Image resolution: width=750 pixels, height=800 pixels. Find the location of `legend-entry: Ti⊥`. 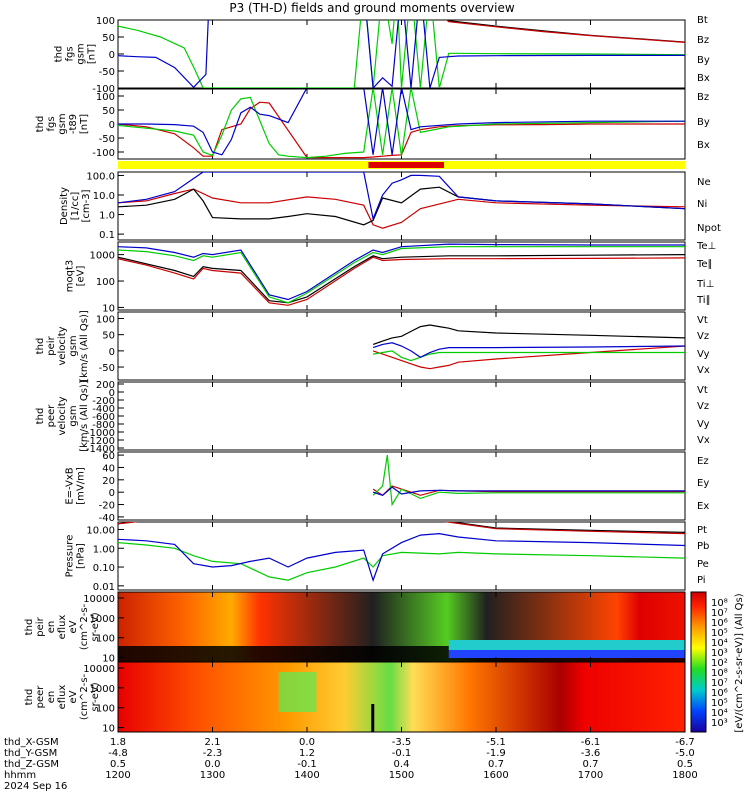

legend-entry: Ti⊥ is located at coordinates (705, 284).